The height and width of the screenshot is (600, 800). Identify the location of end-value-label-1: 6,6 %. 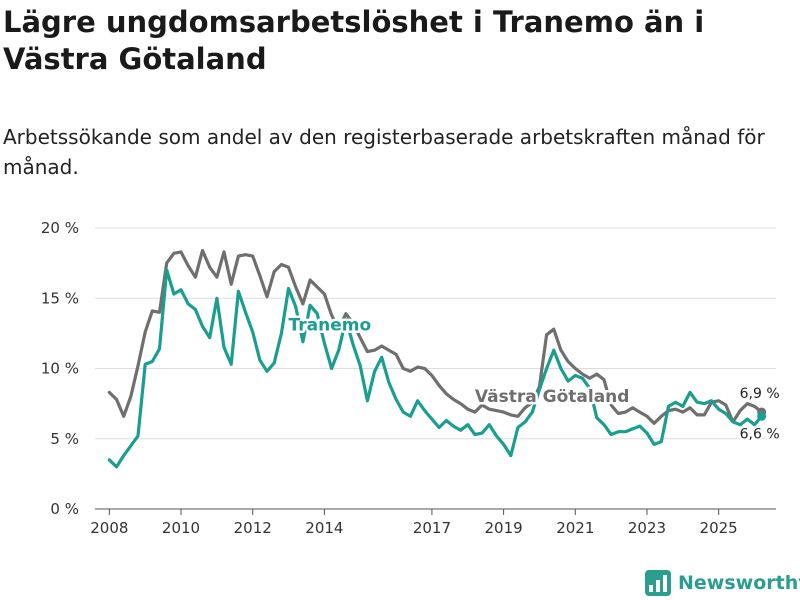
(760, 434).